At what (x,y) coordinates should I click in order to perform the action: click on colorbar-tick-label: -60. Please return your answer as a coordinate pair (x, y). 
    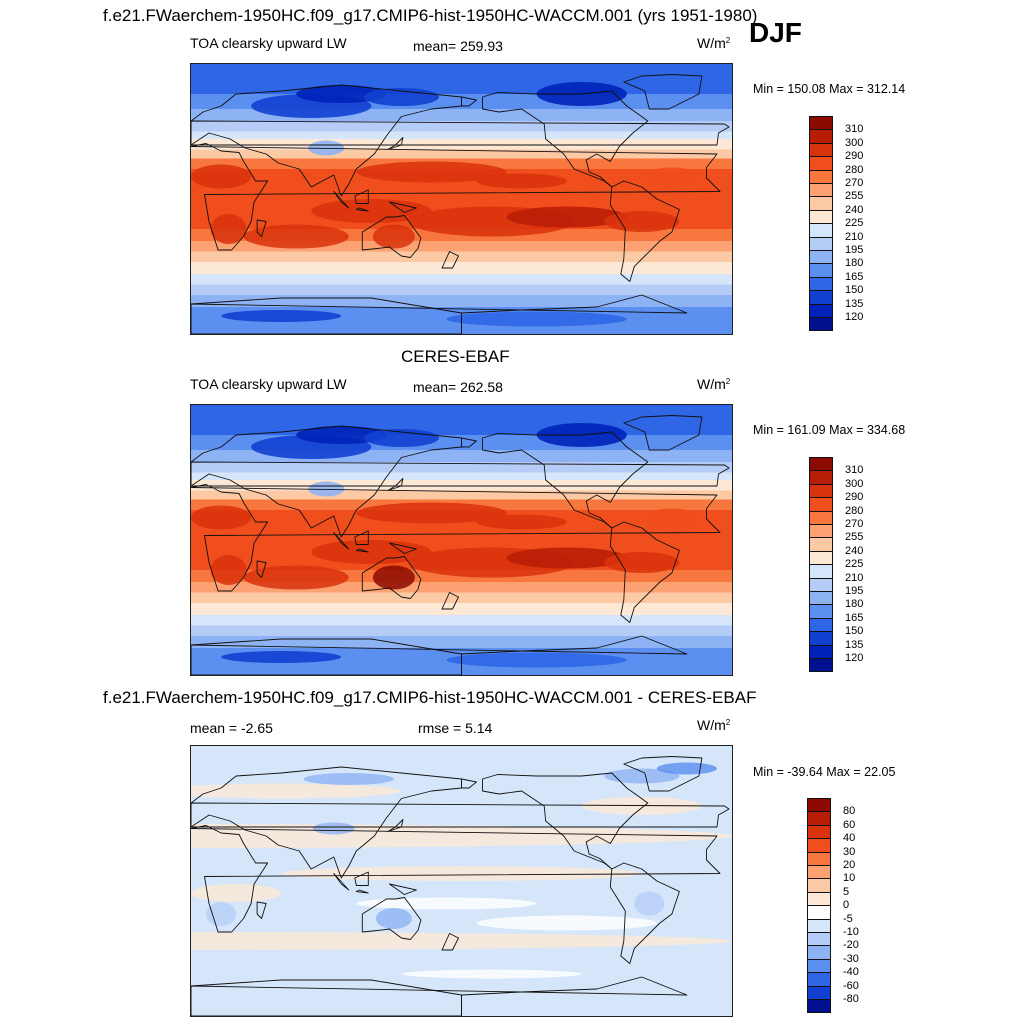
    Looking at the image, I should click on (851, 985).